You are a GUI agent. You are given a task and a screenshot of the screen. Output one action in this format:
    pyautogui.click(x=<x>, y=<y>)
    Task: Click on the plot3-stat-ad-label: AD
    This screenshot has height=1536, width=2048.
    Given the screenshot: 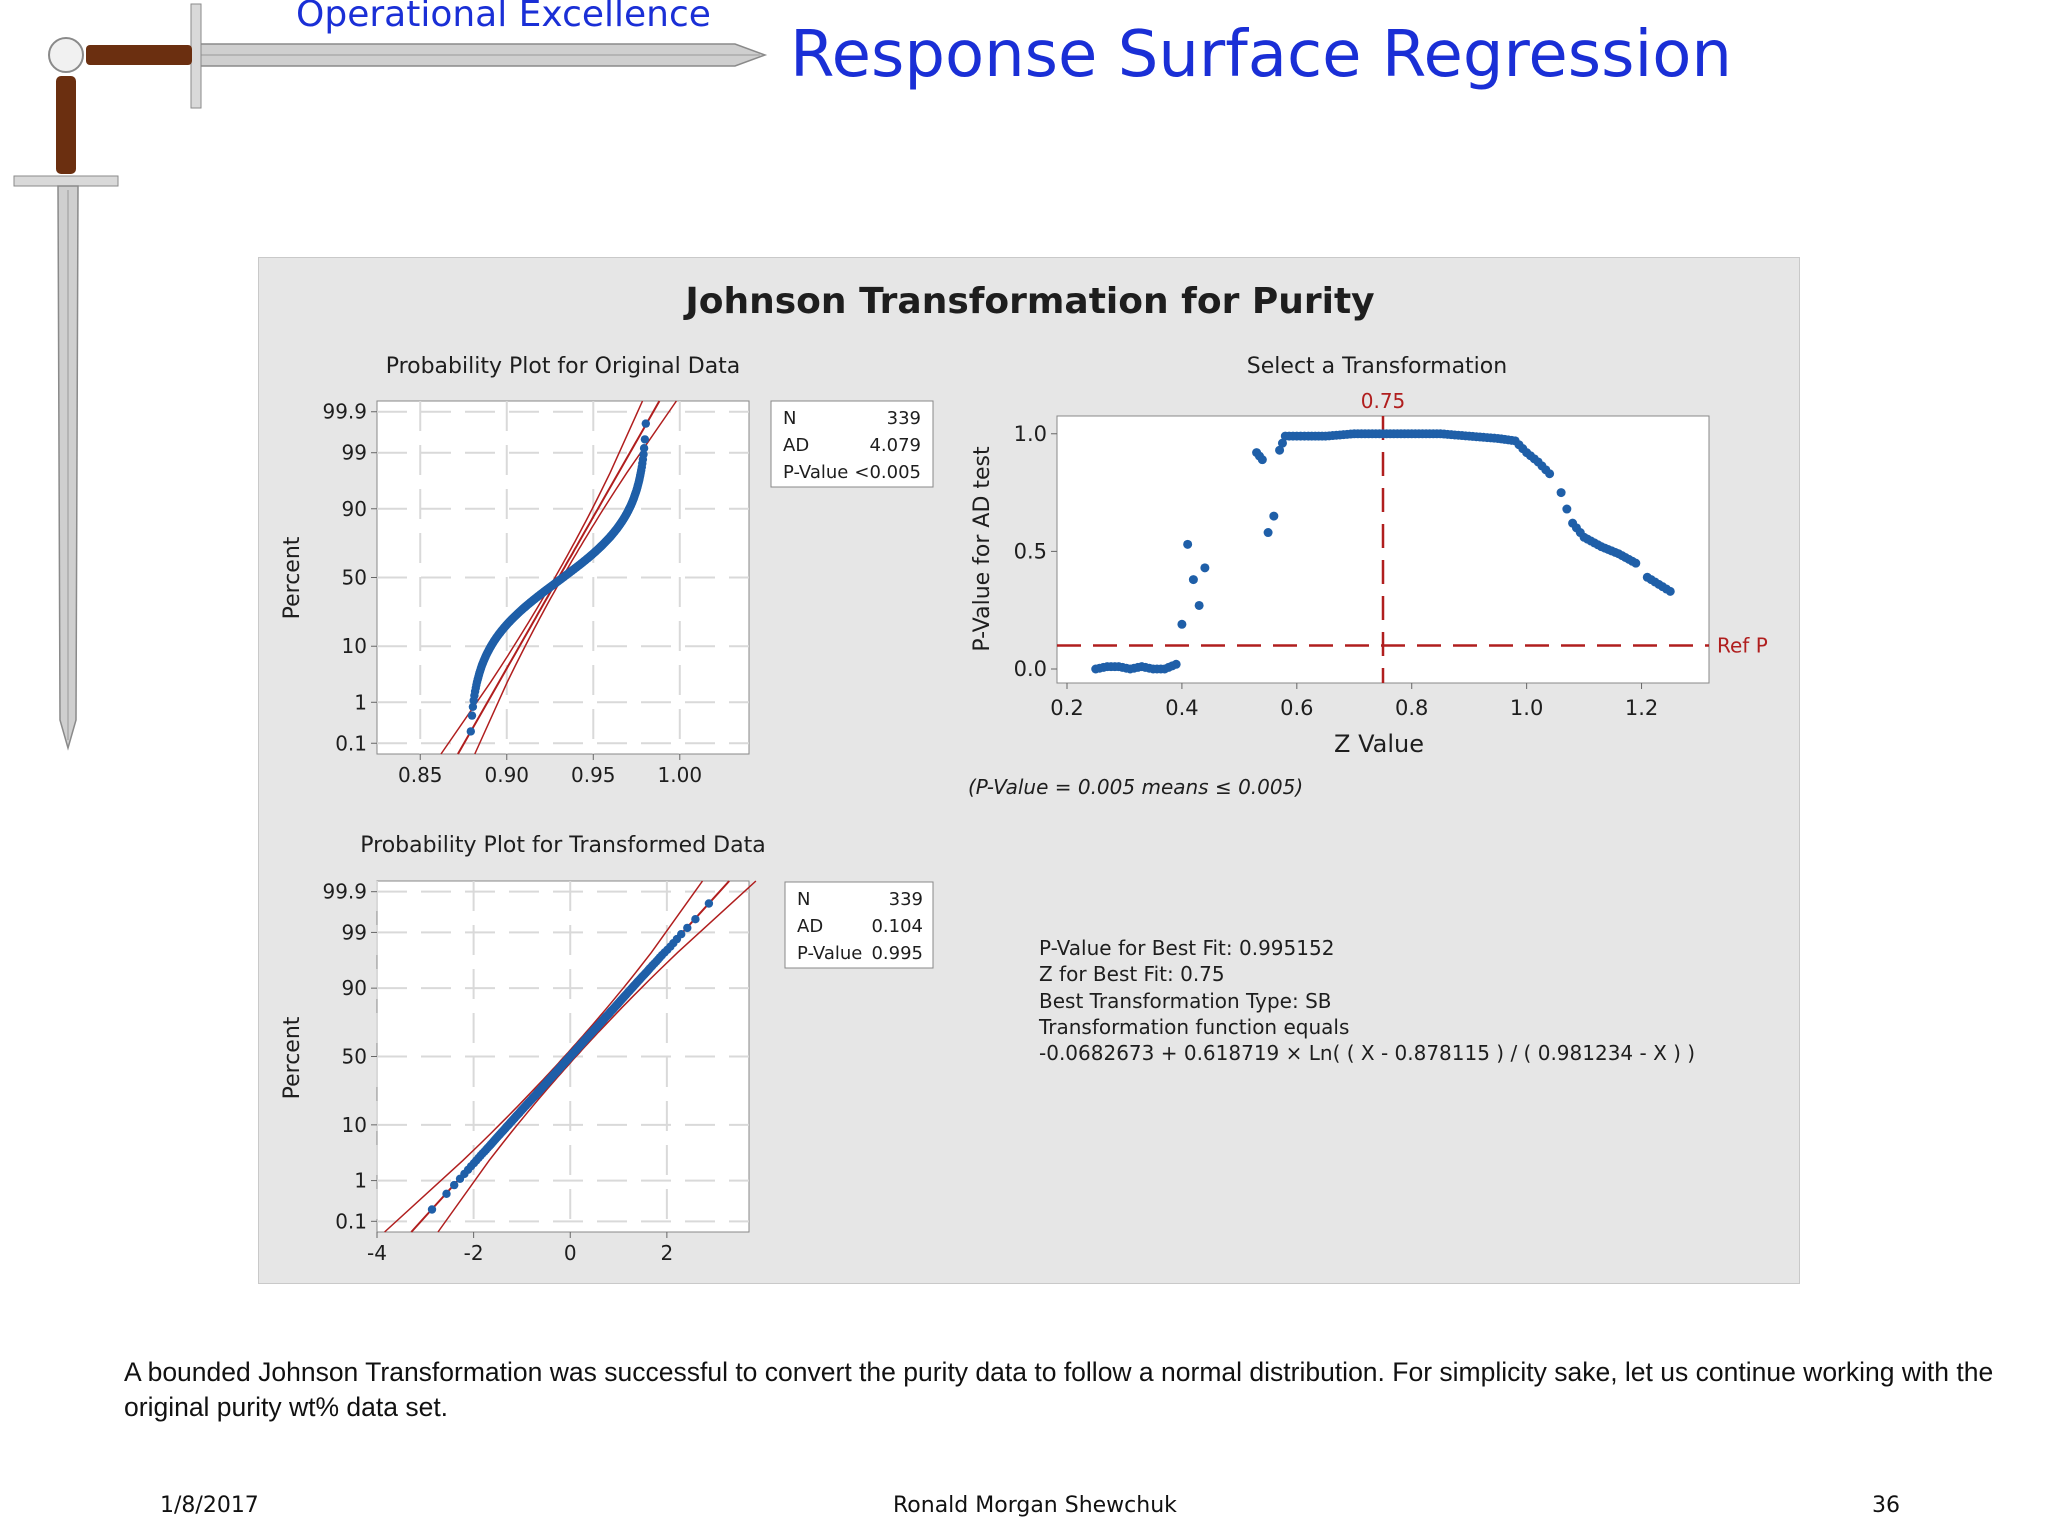 What is the action you would take?
    pyautogui.click(x=810, y=926)
    